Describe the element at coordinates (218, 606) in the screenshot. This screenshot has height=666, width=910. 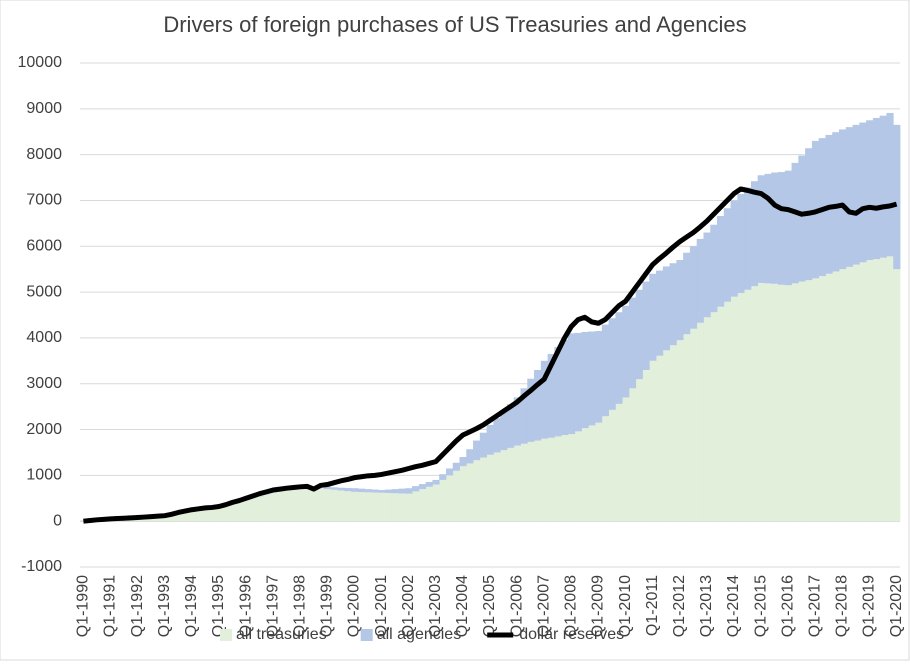
I see `x-tick-label: Q1-1995` at that location.